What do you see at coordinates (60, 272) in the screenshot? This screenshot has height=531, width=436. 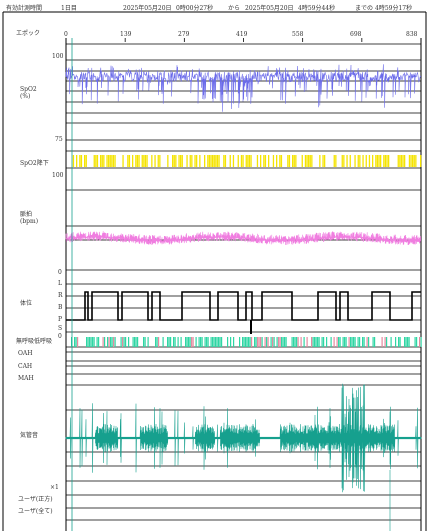 I see `posture-level: 0` at bounding box center [60, 272].